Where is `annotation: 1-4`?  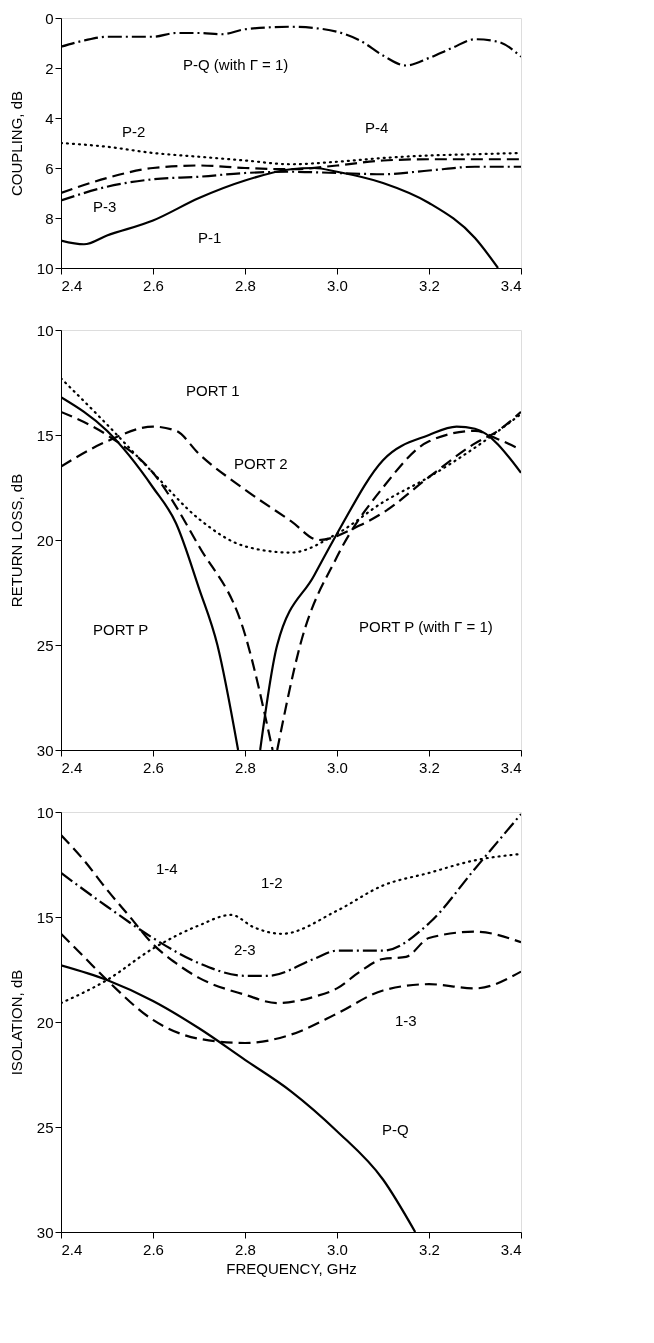
annotation: 1-4 is located at coordinates (167, 868).